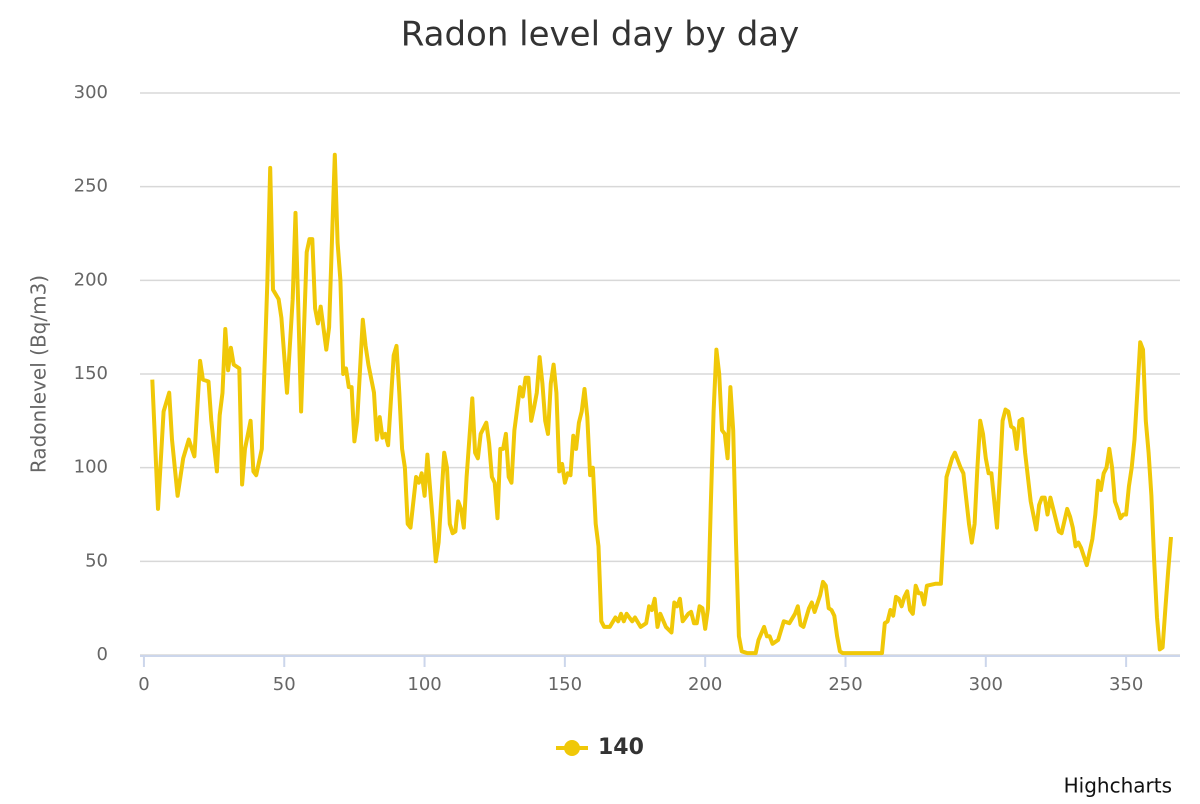 The width and height of the screenshot is (1200, 804). Describe the element at coordinates (565, 684) in the screenshot. I see `x-tick-label: 150` at that location.